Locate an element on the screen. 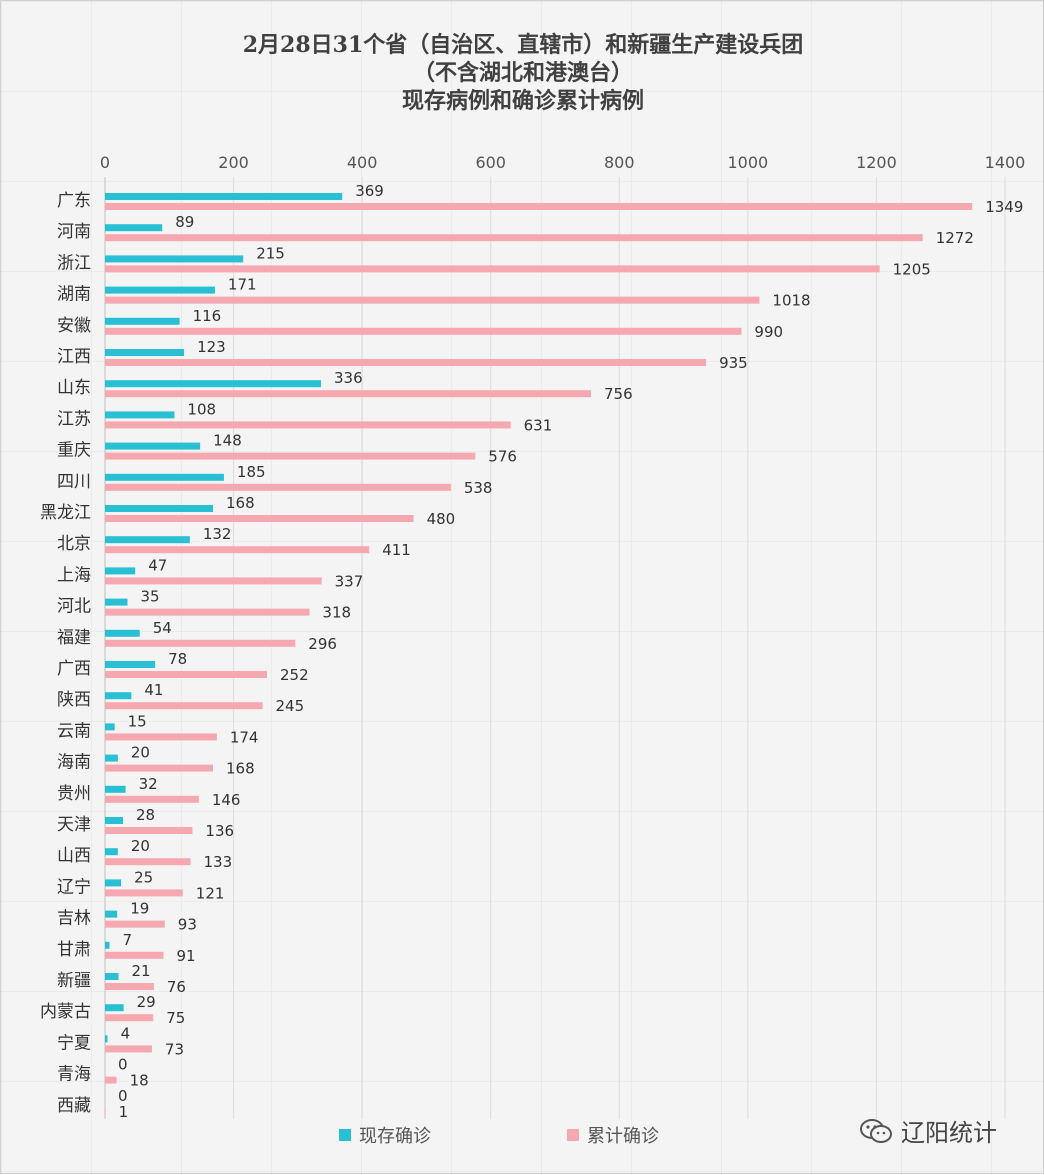 The image size is (1044, 1175). category-label: 上海 is located at coordinates (74, 575).